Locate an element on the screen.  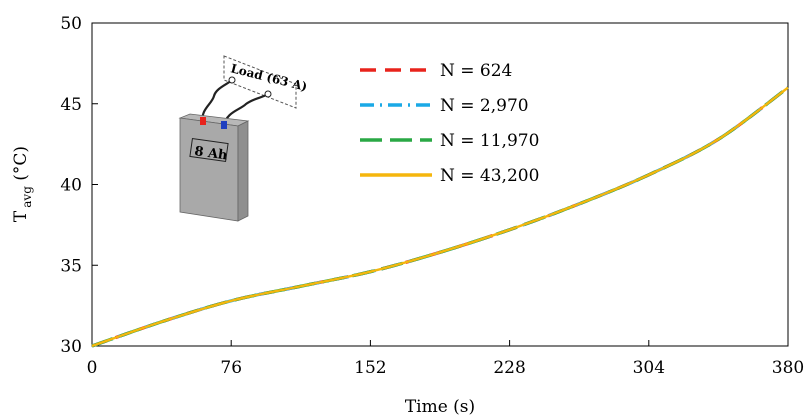
negative-terminal-icon is located at coordinates (224, 125).